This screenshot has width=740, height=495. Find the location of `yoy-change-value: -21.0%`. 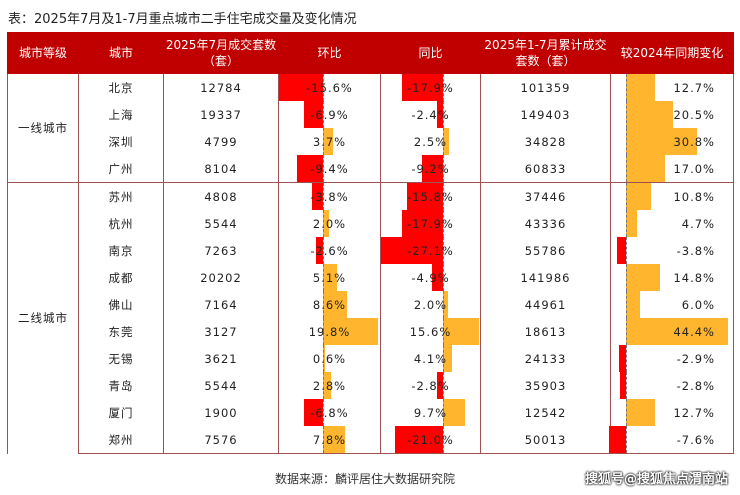

yoy-change-value: -21.0% is located at coordinates (430, 439).